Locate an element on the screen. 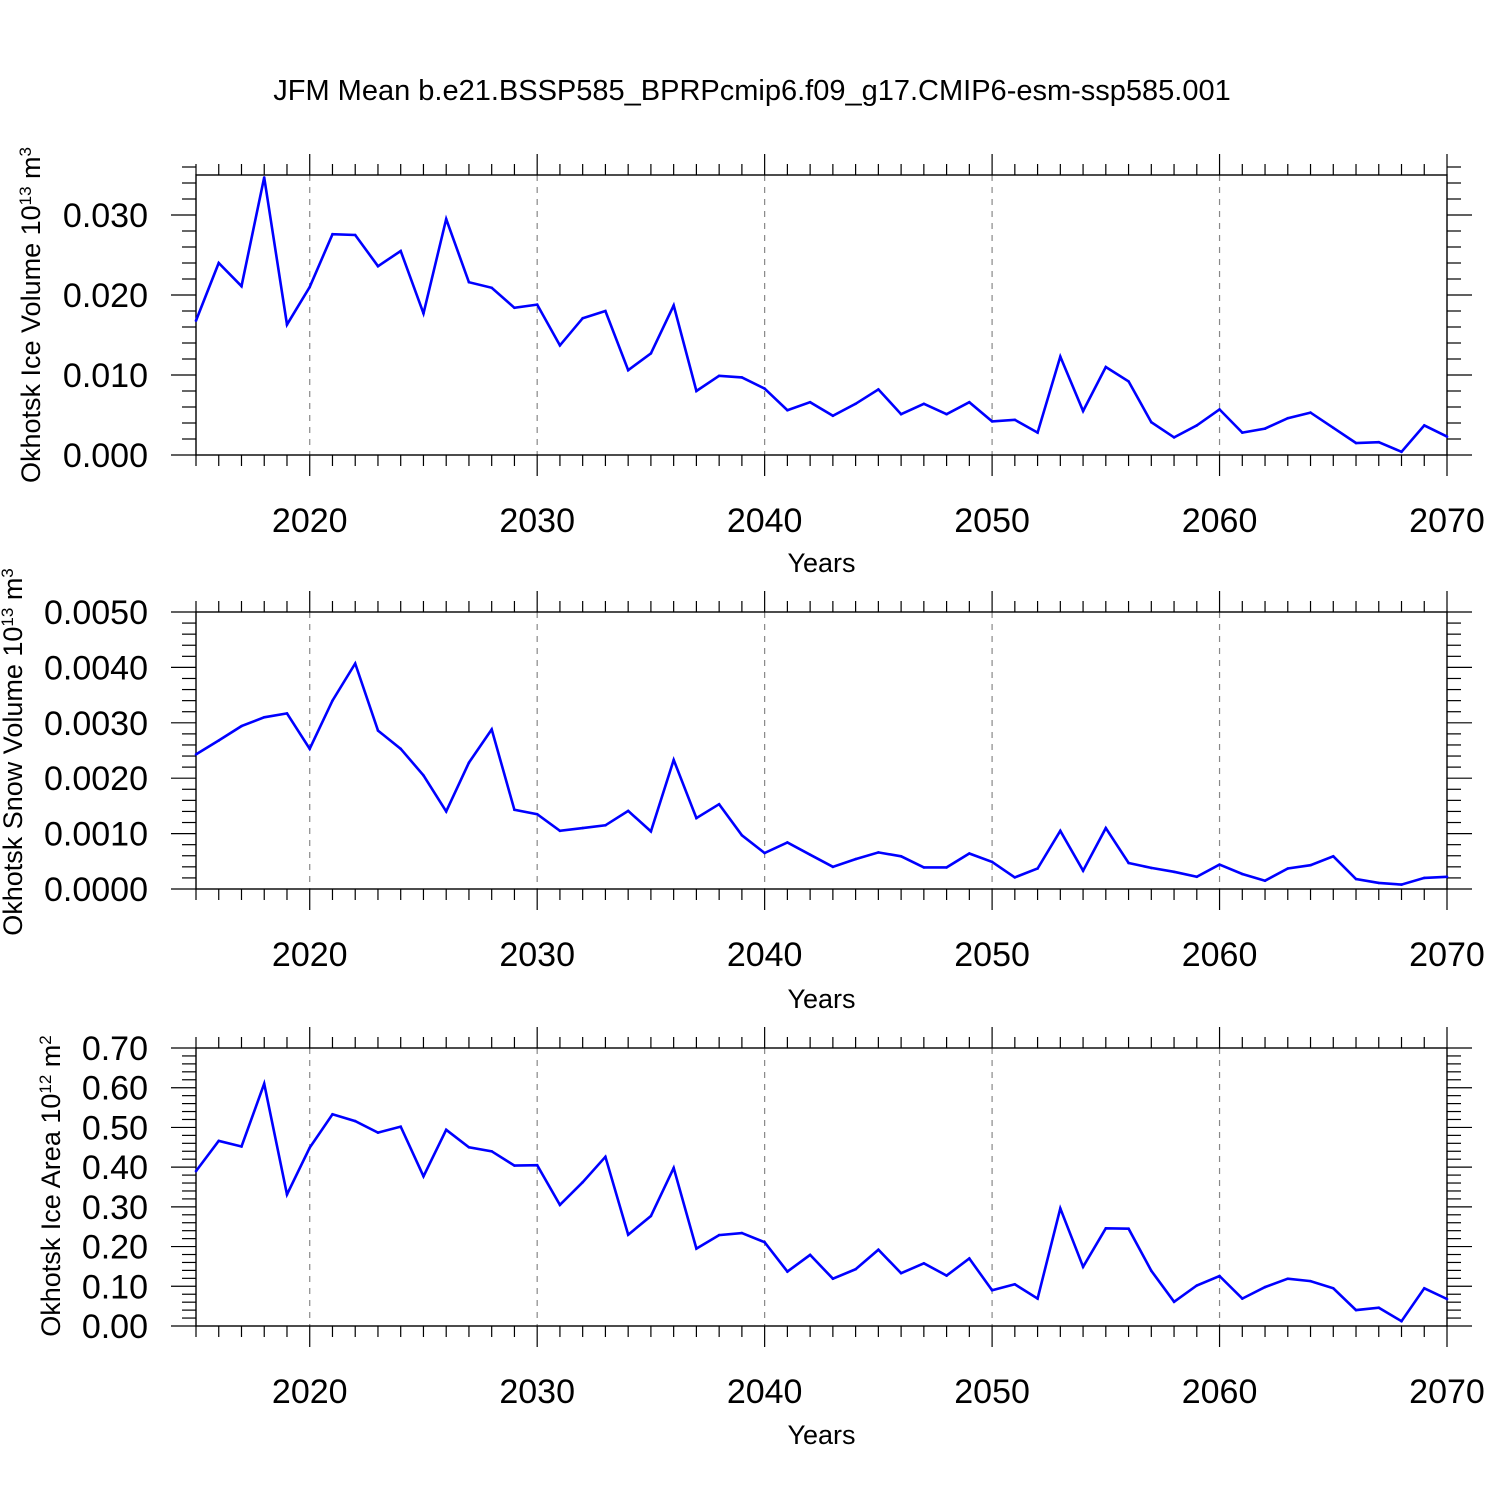  y-tick-label: 0.010 is located at coordinates (105, 376).